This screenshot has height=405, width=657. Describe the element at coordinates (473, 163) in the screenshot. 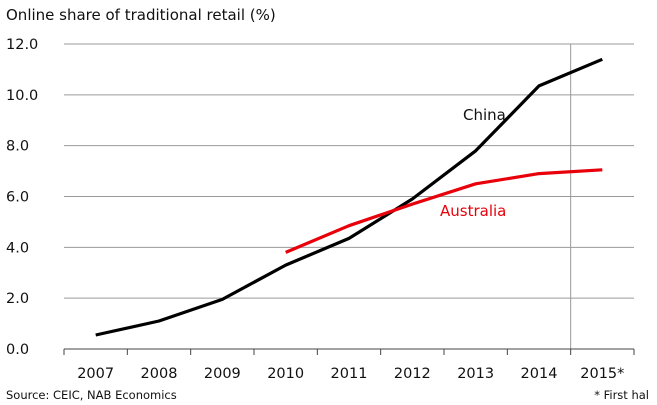

I see `series-labels: China Australia` at that location.